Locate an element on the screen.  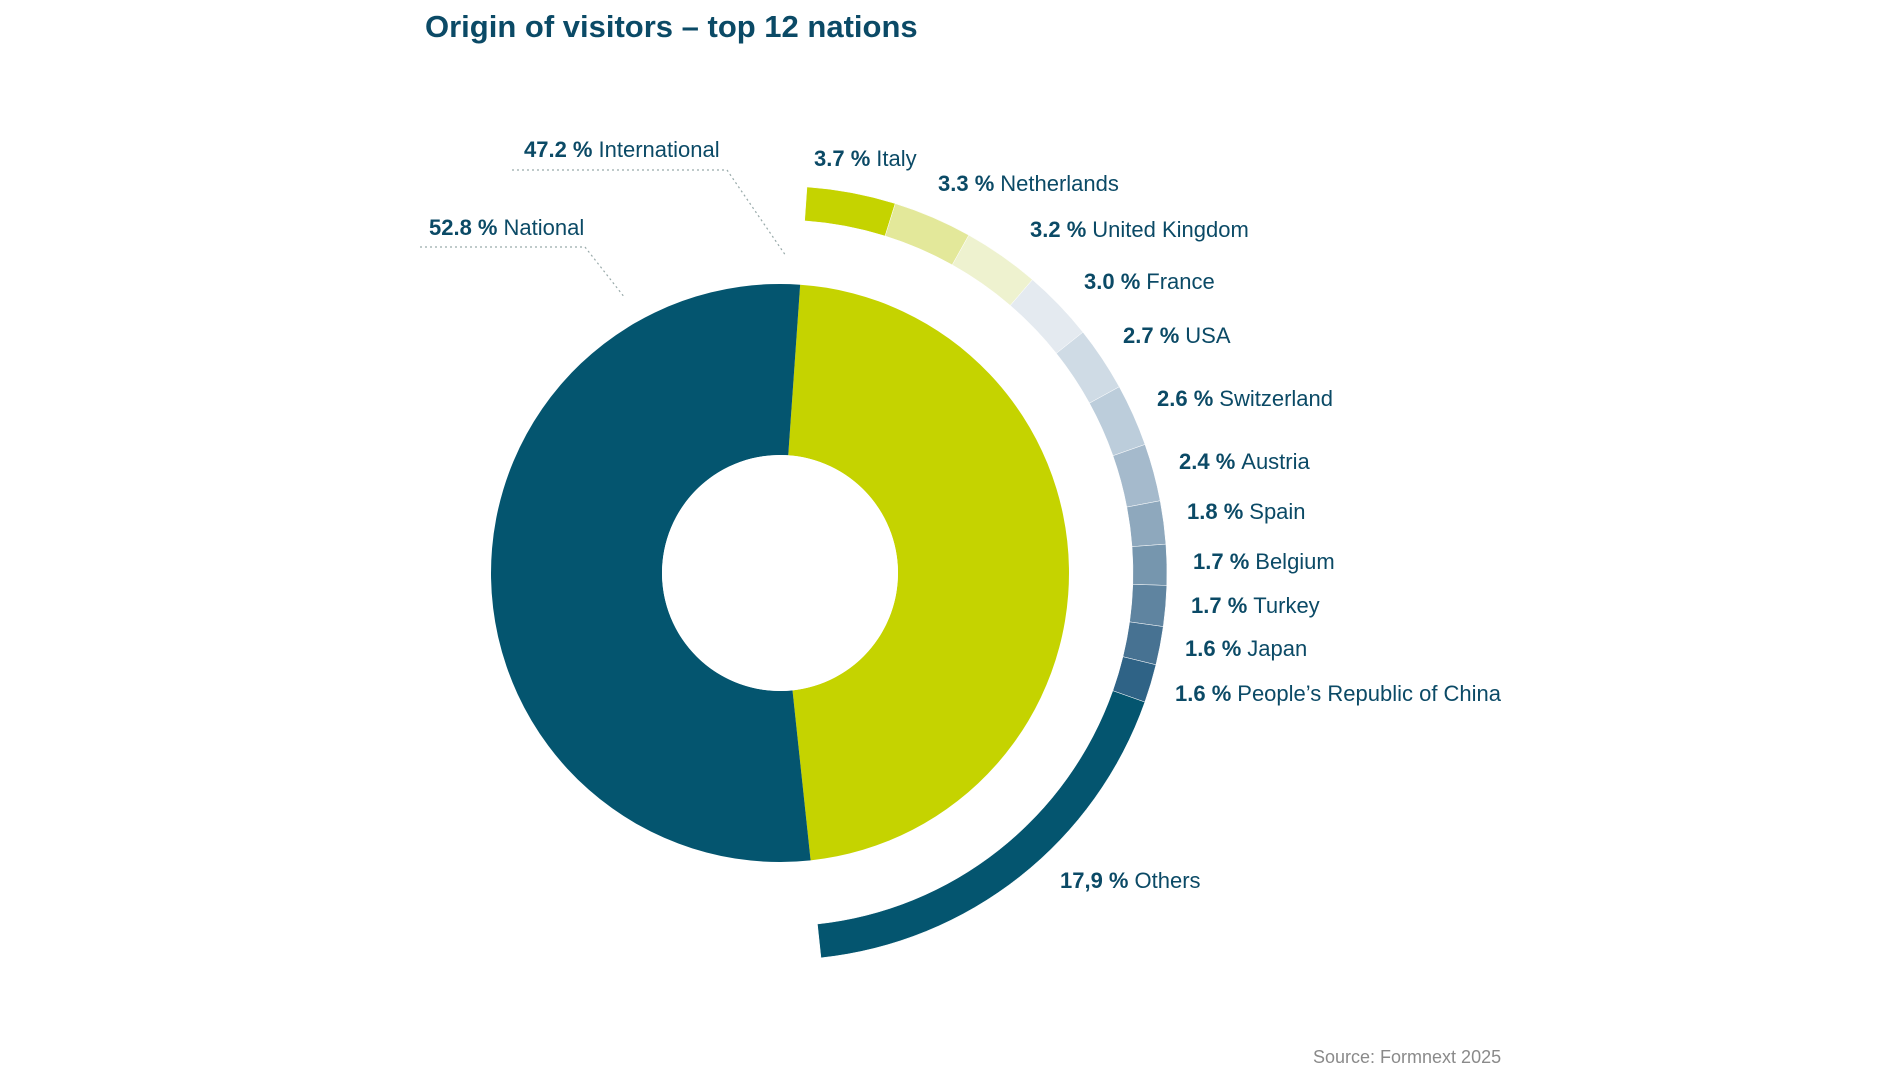
category-label: France is located at coordinates (1180, 281).